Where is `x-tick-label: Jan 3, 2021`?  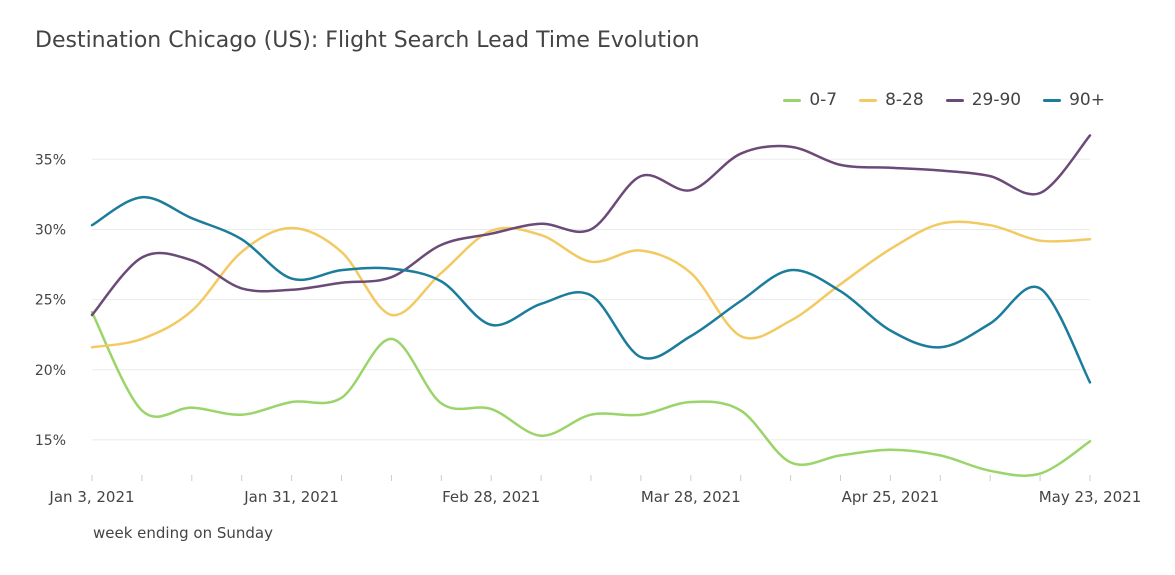
x-tick-label: Jan 3, 2021 is located at coordinates (91, 497).